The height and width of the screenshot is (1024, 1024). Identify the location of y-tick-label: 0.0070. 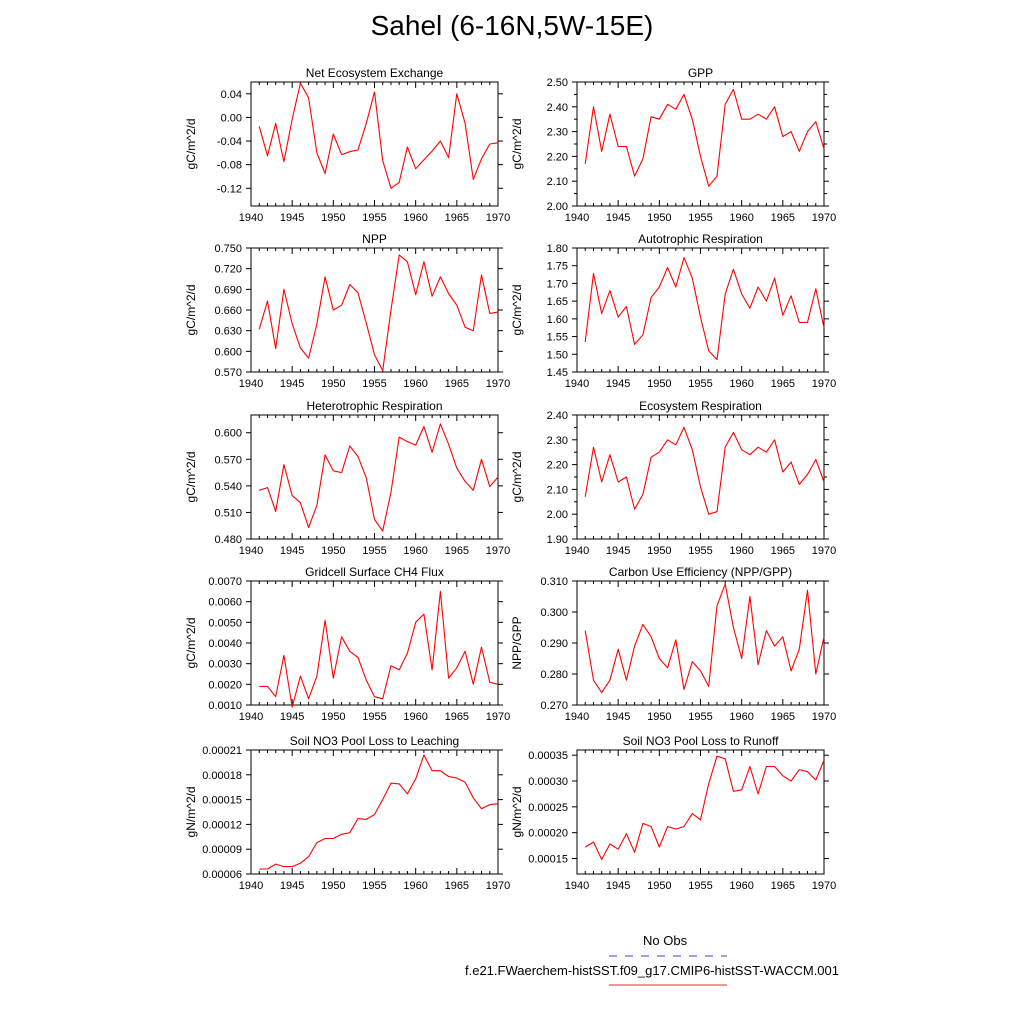
(225, 582).